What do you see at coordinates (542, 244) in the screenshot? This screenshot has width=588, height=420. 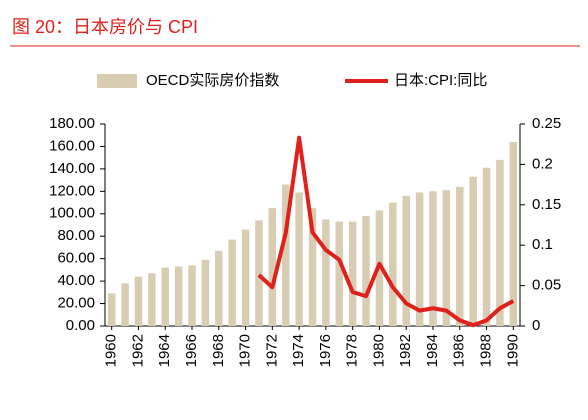 I see `y2-tick-label: 0.1` at bounding box center [542, 244].